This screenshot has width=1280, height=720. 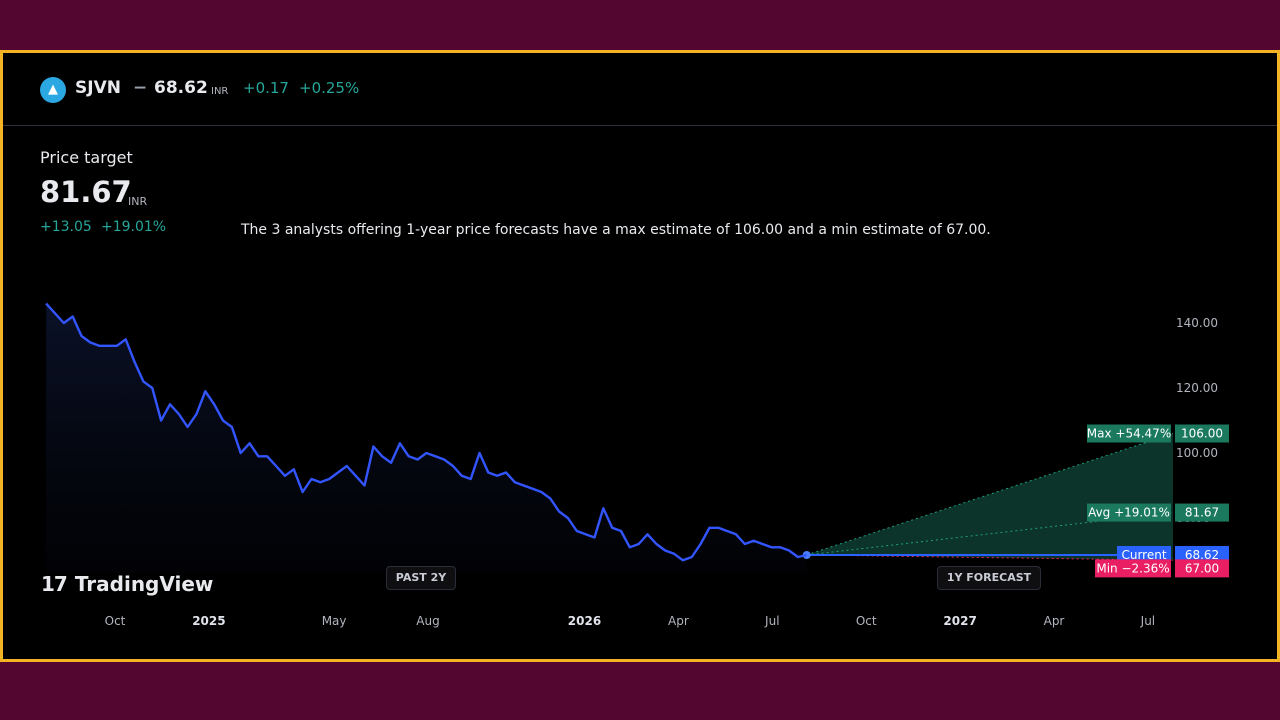 I want to click on y-tick-label: 140.00, so click(x=1197, y=323).